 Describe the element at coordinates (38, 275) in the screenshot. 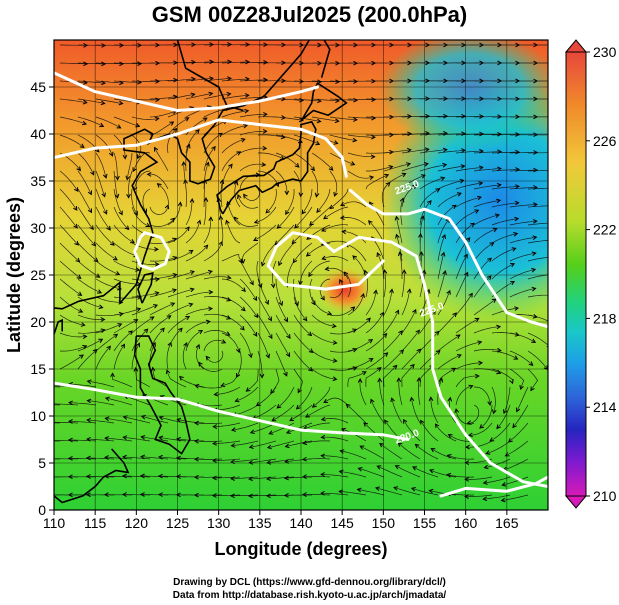

I see `y-tick-label: 25` at that location.